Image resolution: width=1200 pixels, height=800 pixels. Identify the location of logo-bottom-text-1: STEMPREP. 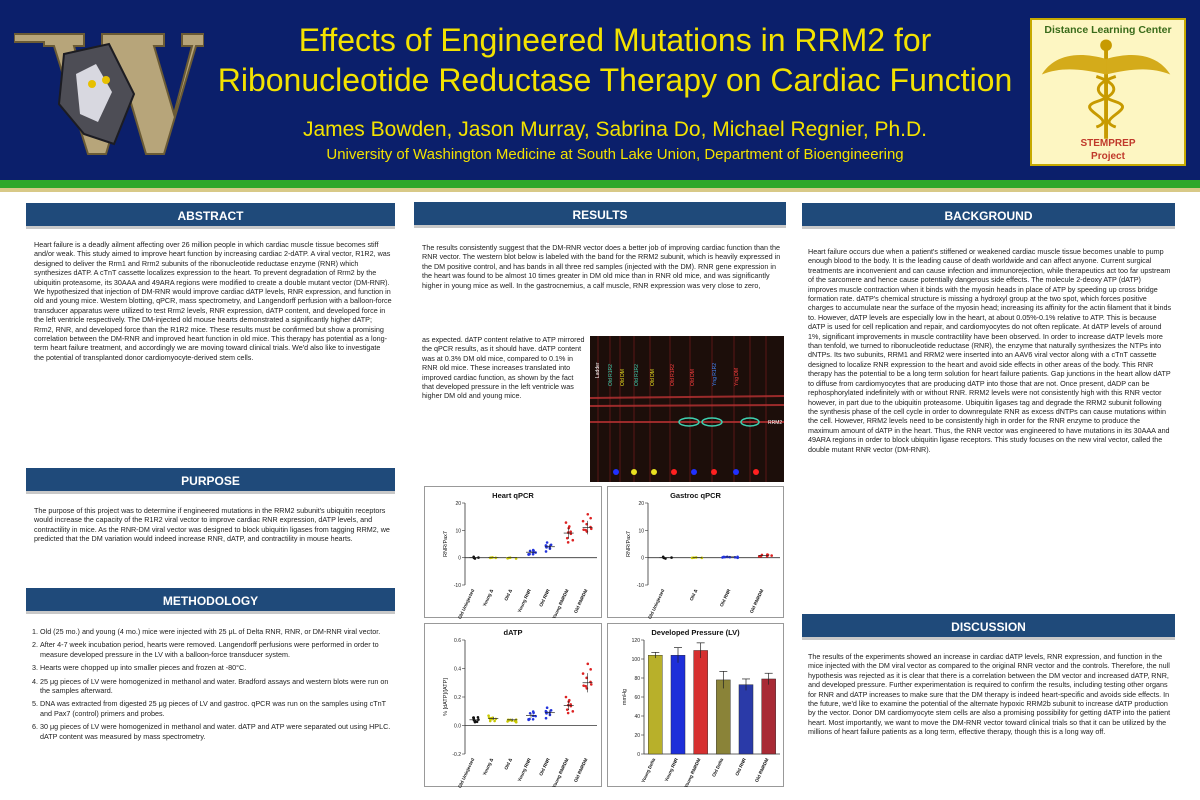
(1108, 143).